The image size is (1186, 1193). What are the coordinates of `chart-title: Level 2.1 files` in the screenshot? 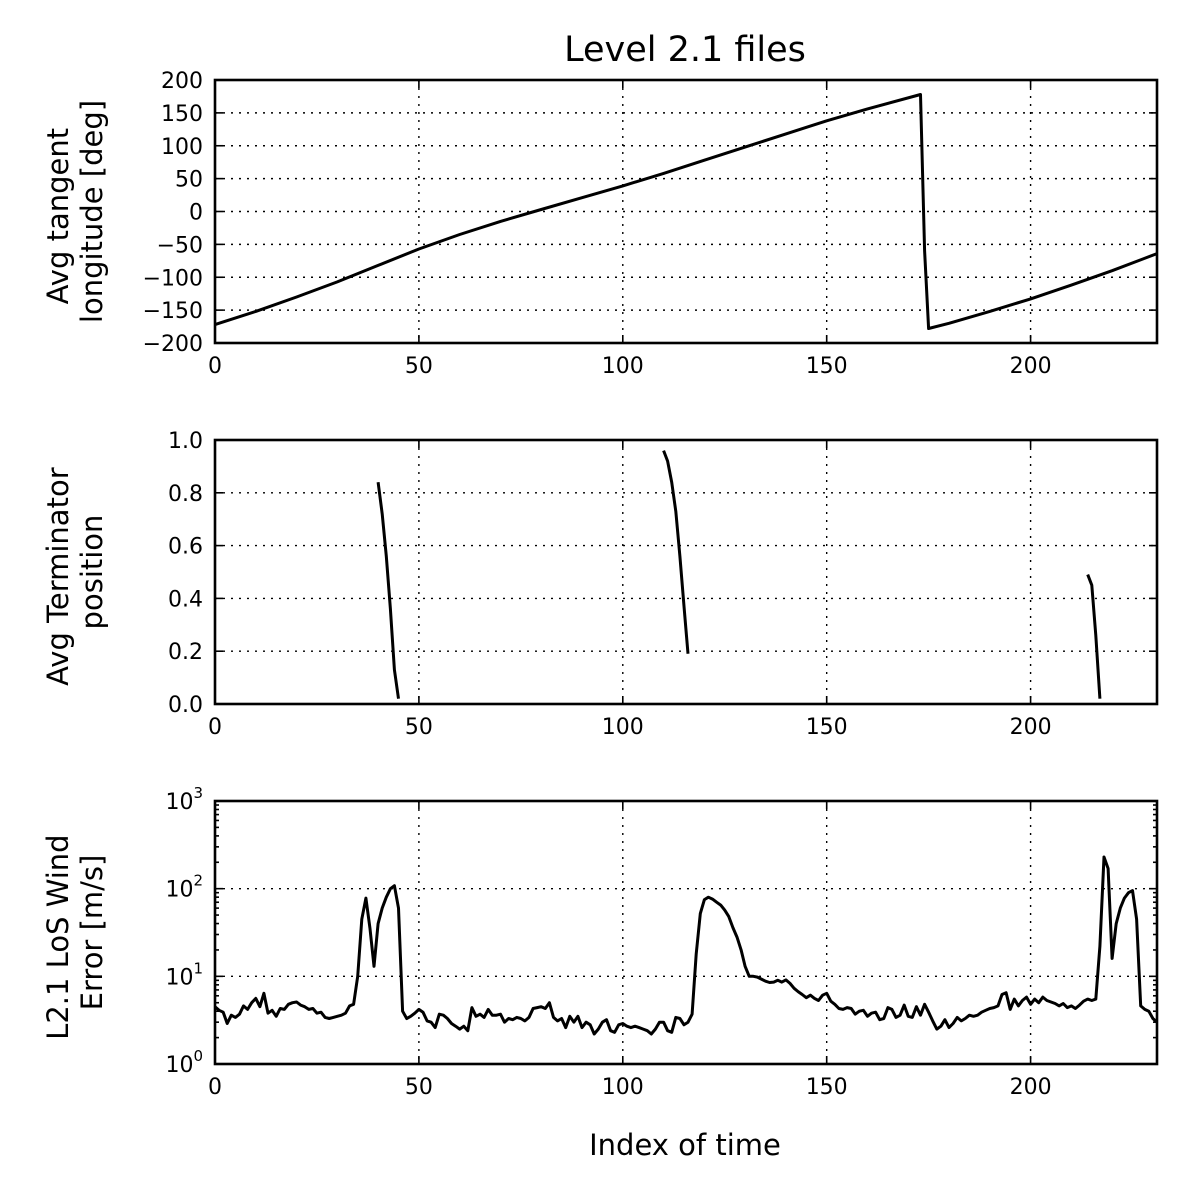 It's located at (685, 50).